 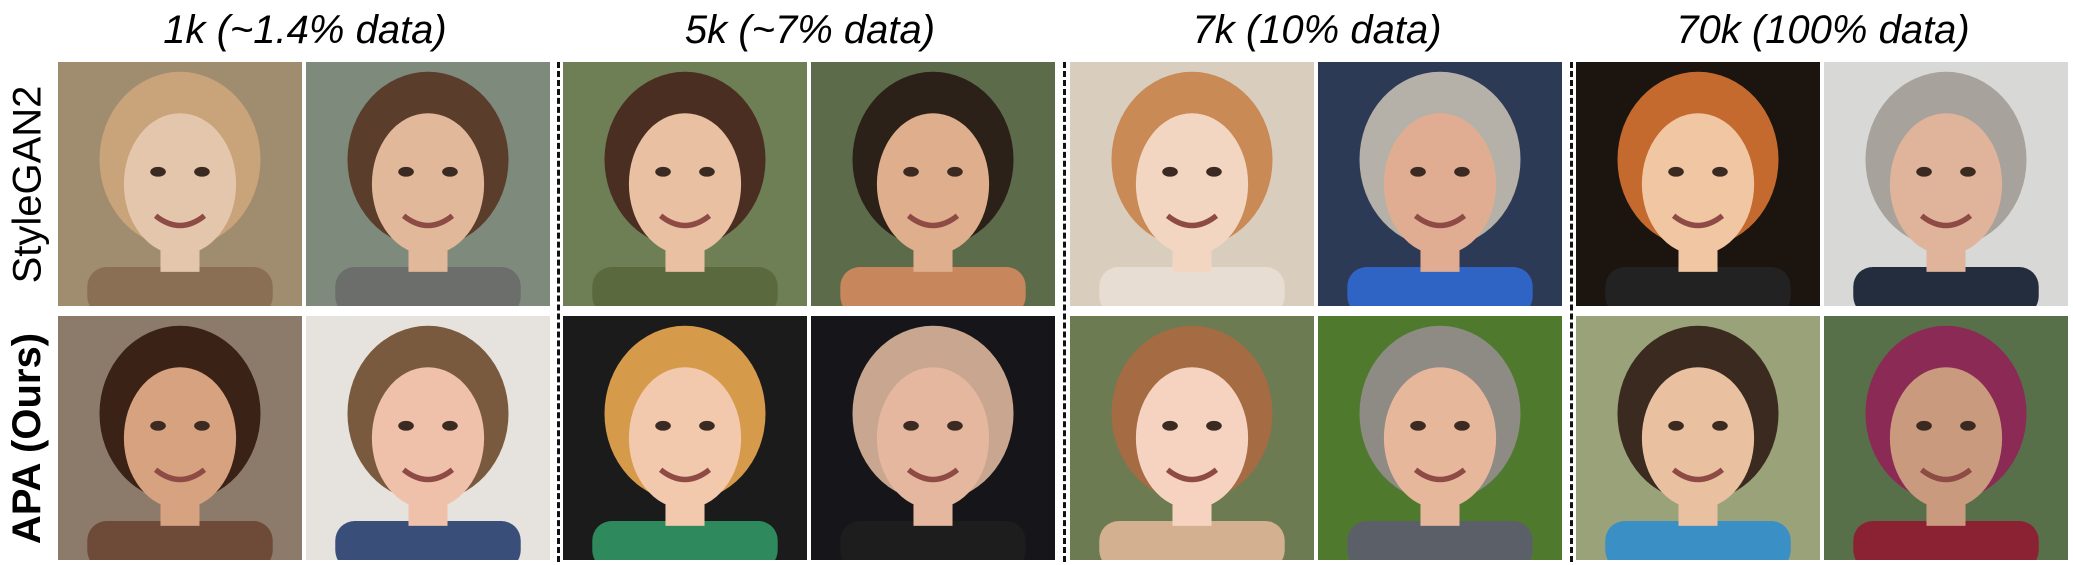 I want to click on column-title-70k: 70k (100% data), so click(x=1823, y=30).